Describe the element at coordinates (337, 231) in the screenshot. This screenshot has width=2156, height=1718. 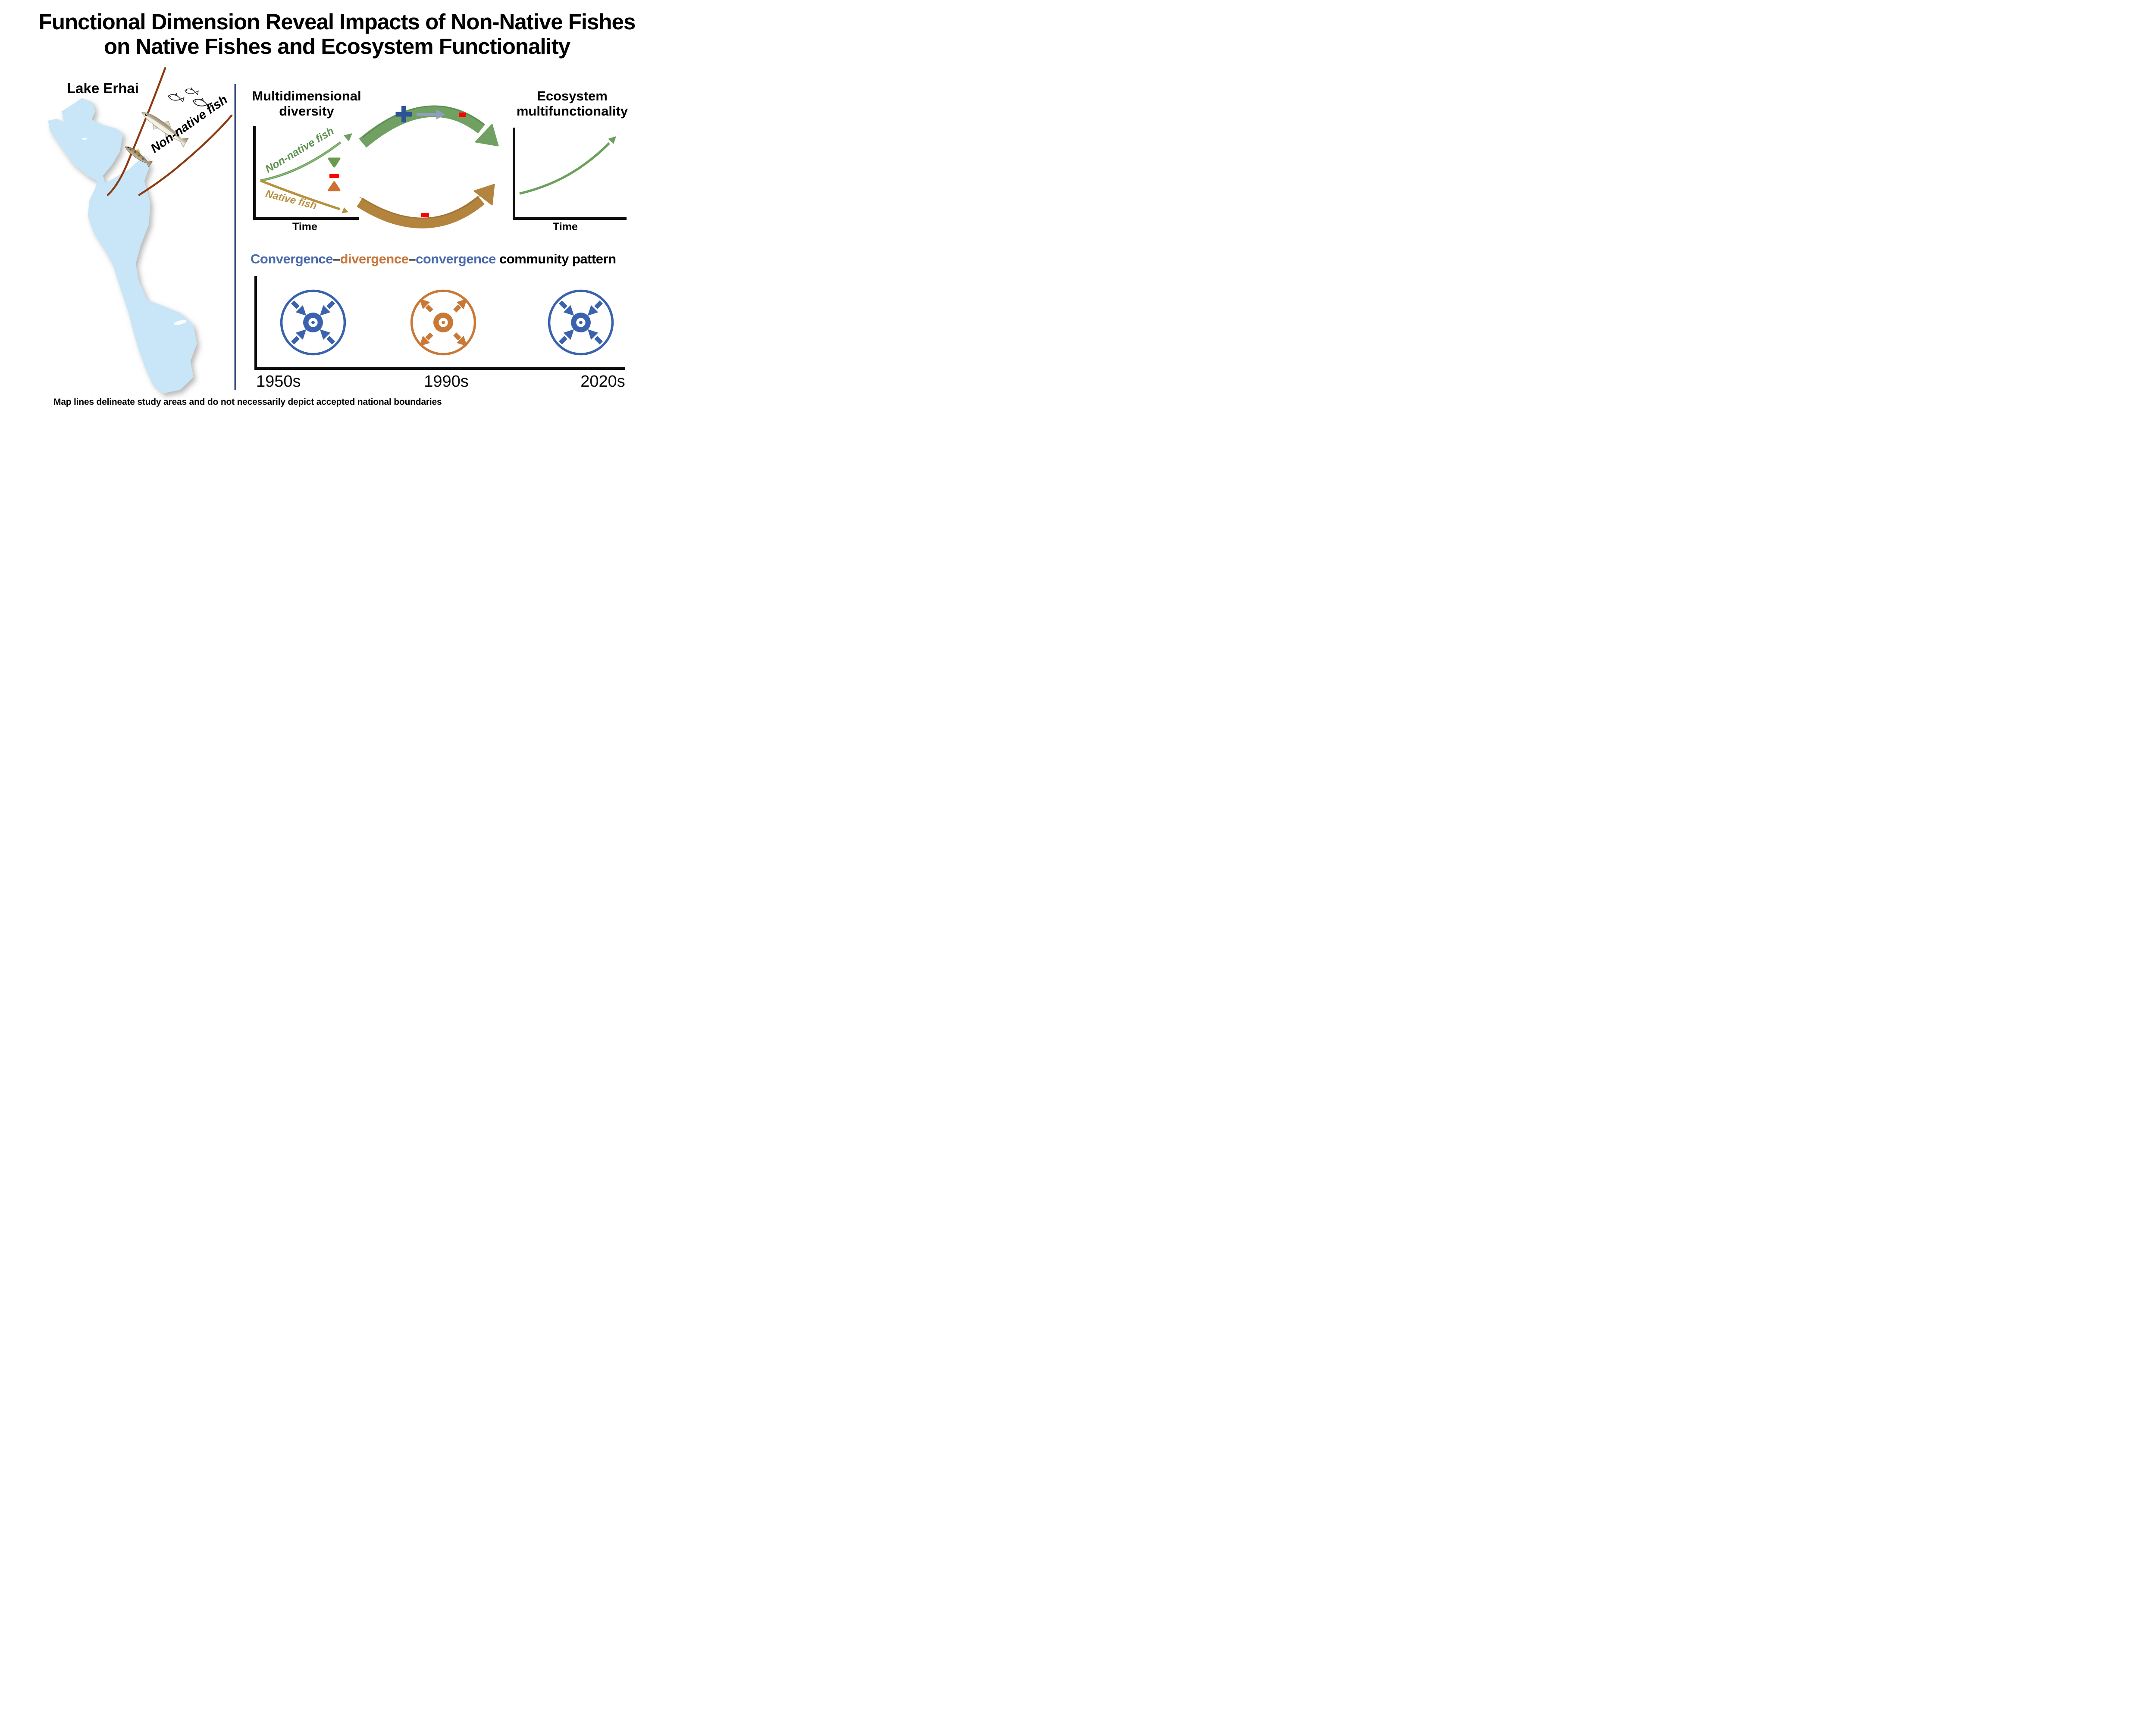
I see `figure-graphics` at that location.